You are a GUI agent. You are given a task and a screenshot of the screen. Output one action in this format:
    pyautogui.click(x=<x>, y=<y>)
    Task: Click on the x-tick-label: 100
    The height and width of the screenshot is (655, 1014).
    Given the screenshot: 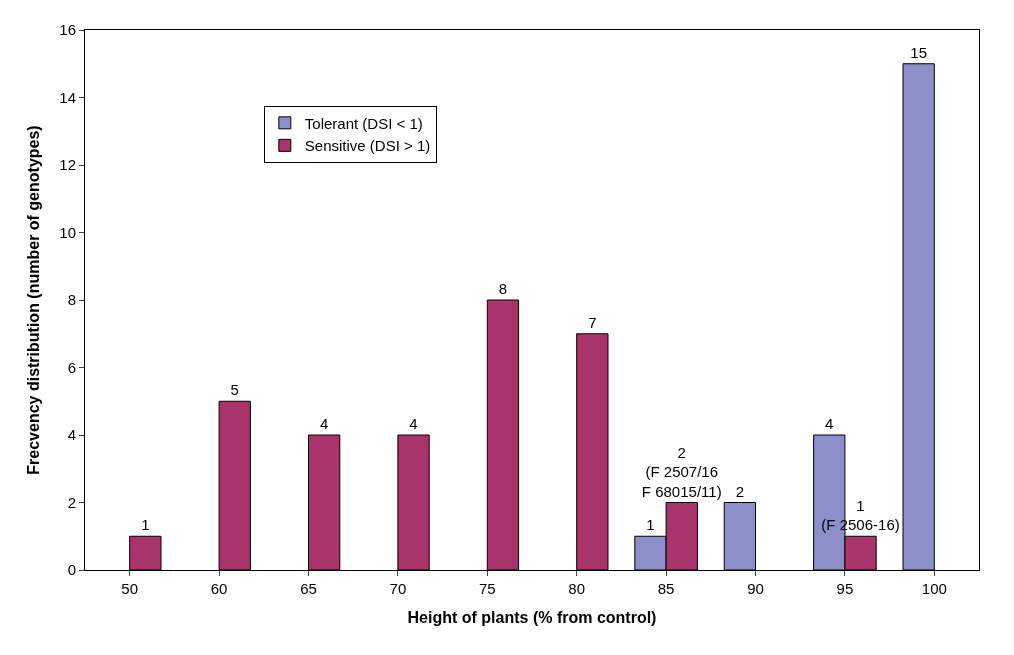 What is the action you would take?
    pyautogui.click(x=934, y=588)
    